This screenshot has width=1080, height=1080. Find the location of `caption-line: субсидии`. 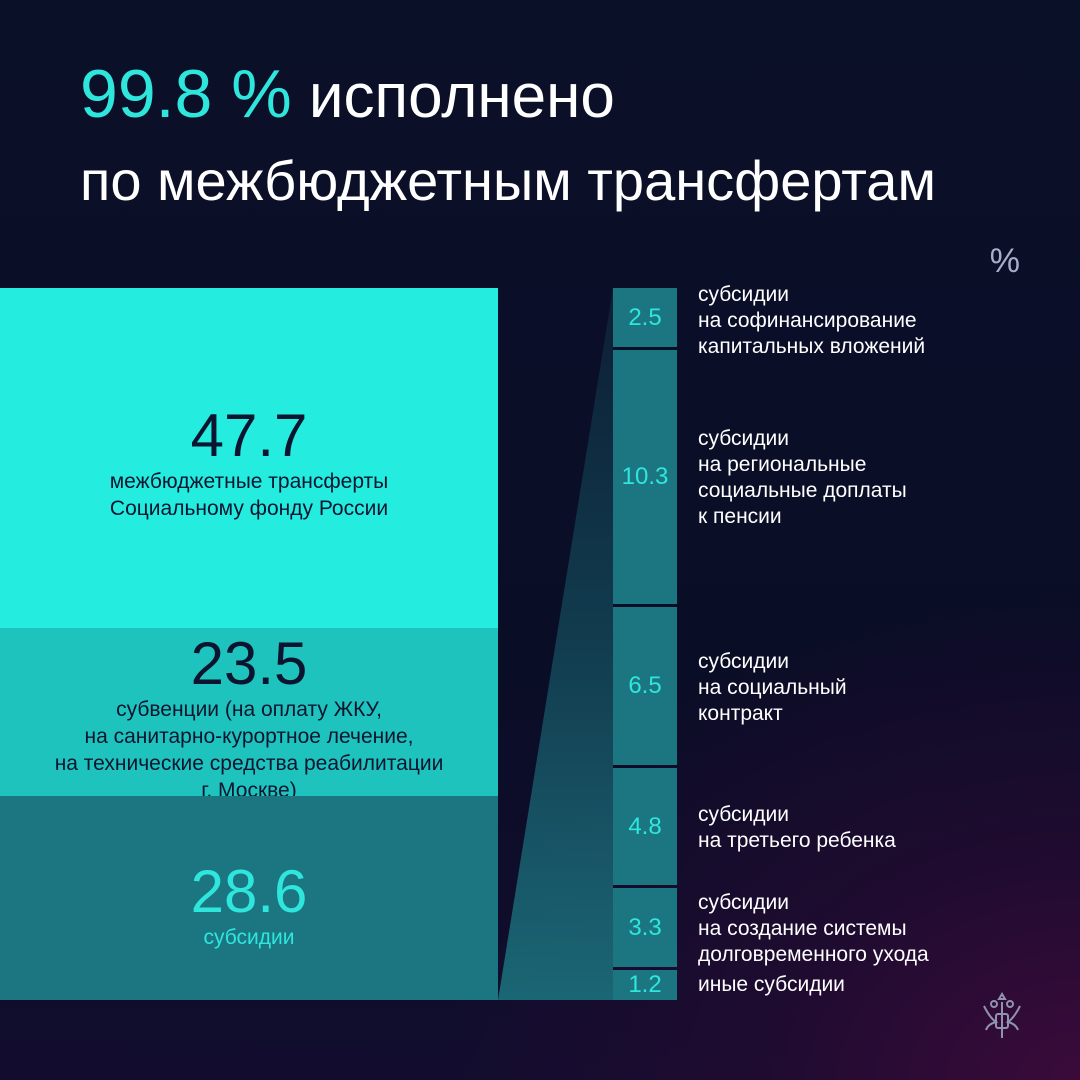

caption-line: субсидии is located at coordinates (249, 937).